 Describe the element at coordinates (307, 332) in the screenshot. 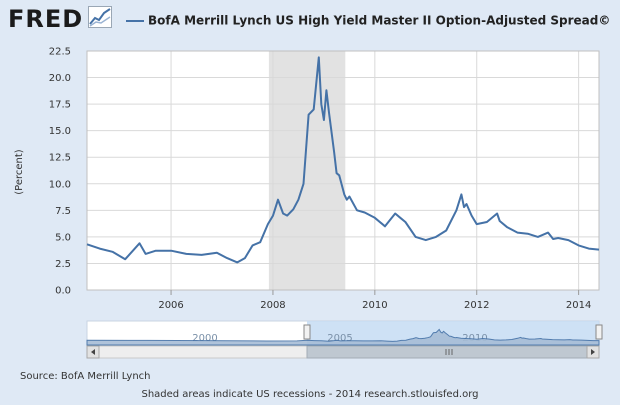

I see `navigator-handle-left` at that location.